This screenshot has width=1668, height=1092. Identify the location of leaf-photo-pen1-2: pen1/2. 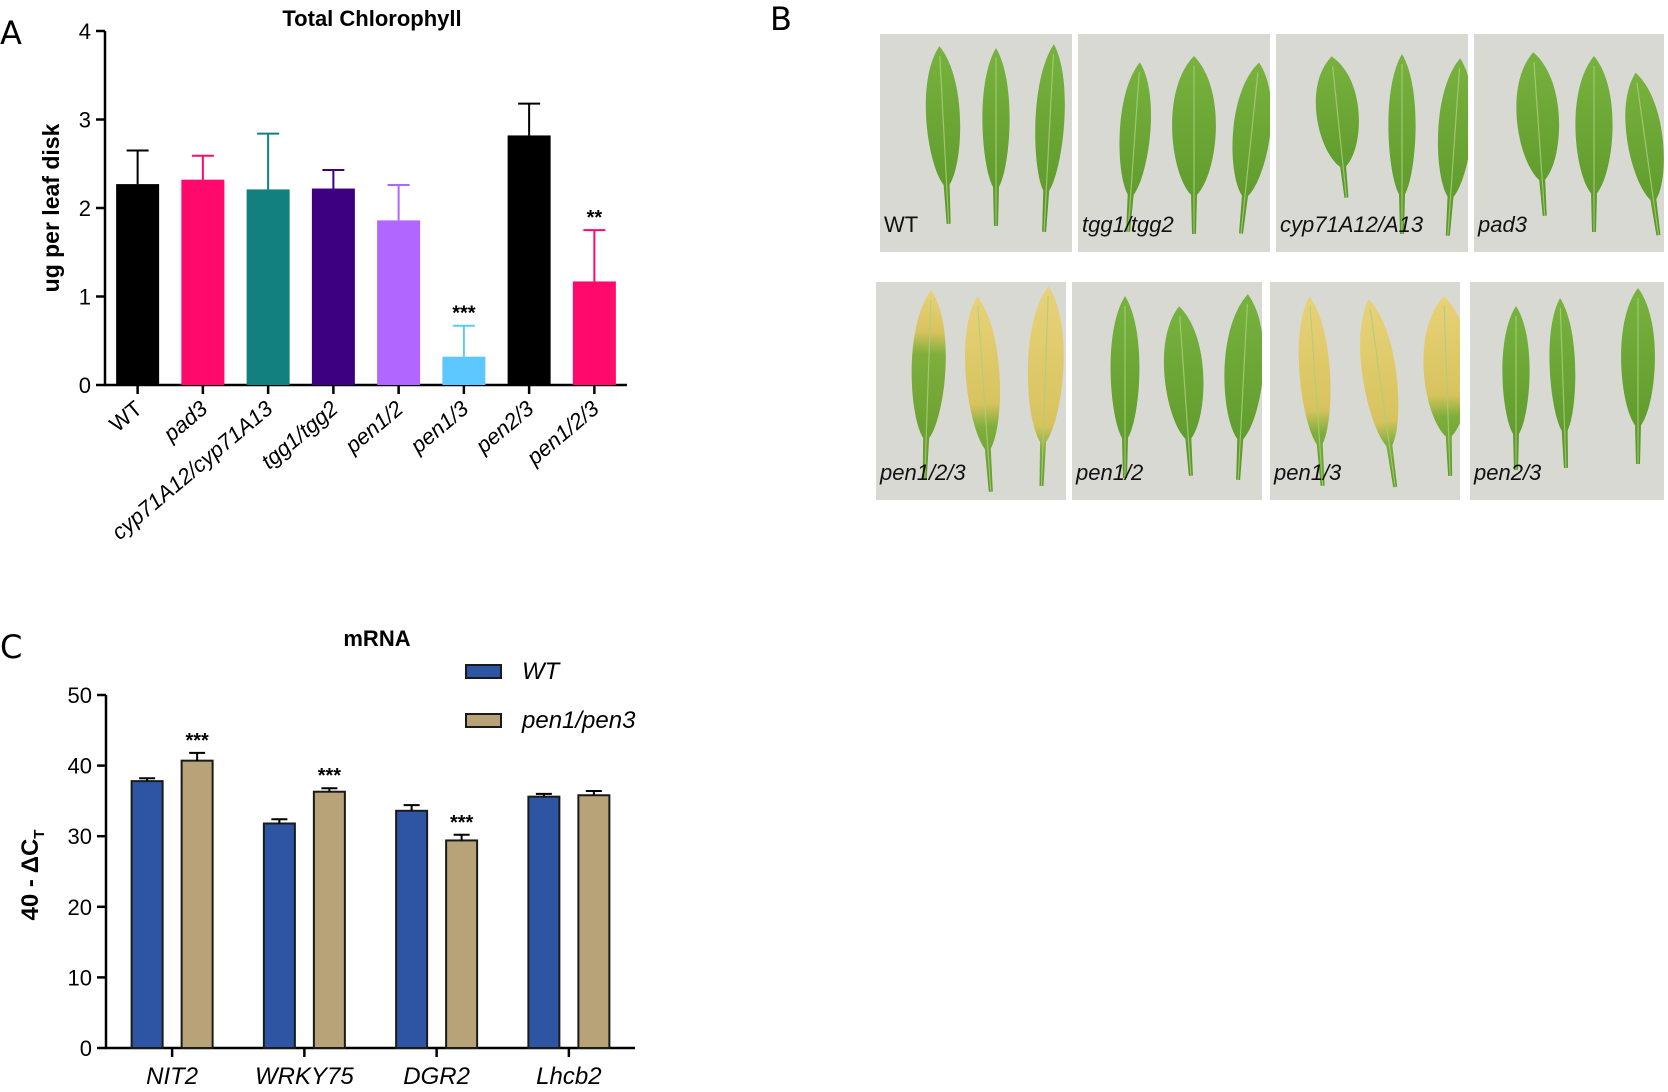
(1167, 391).